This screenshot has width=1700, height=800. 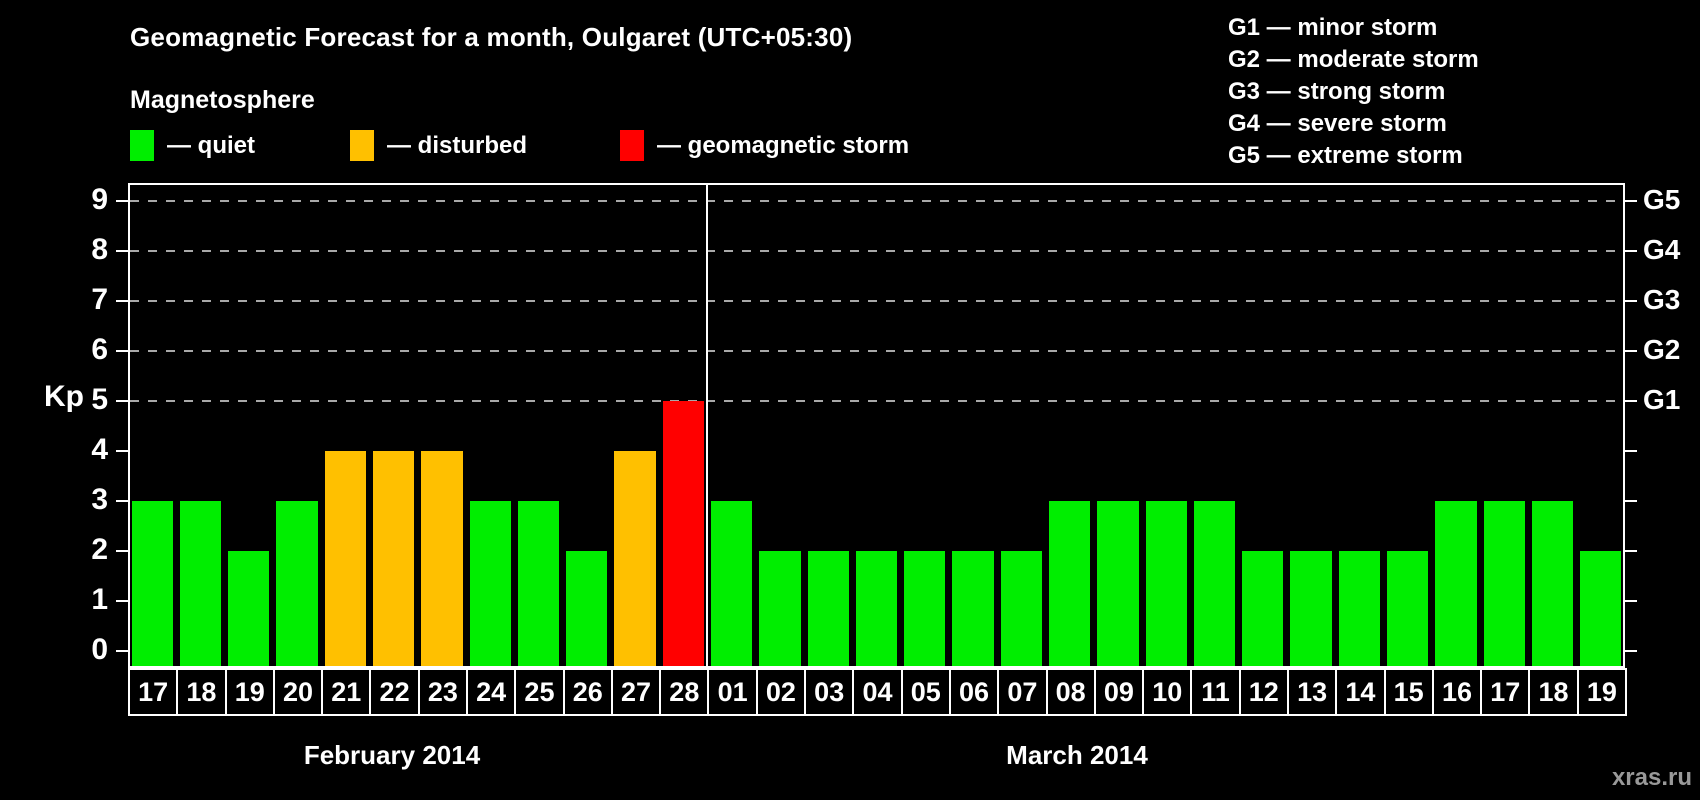 I want to click on y-tick-label-4: 4, so click(x=99, y=449).